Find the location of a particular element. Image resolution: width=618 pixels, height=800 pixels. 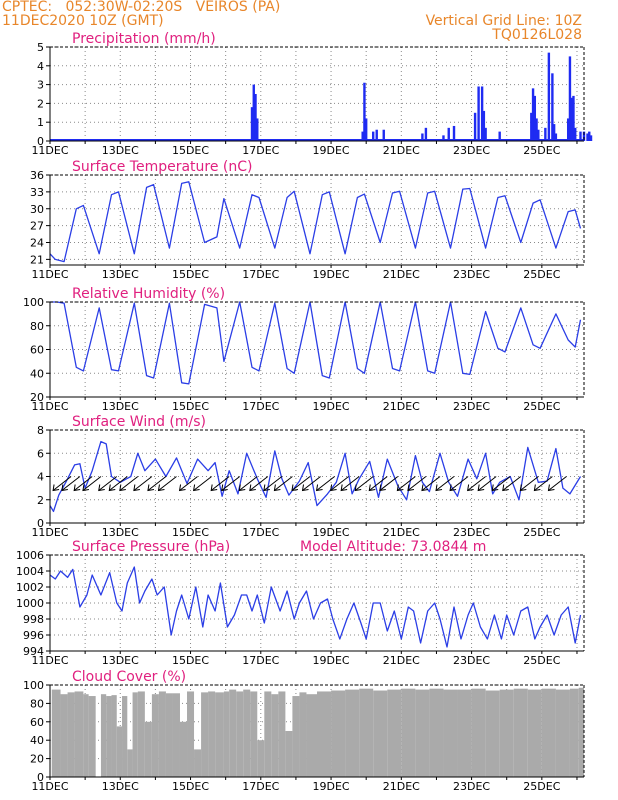

y-tick-label: 20 is located at coordinates (37, 397).